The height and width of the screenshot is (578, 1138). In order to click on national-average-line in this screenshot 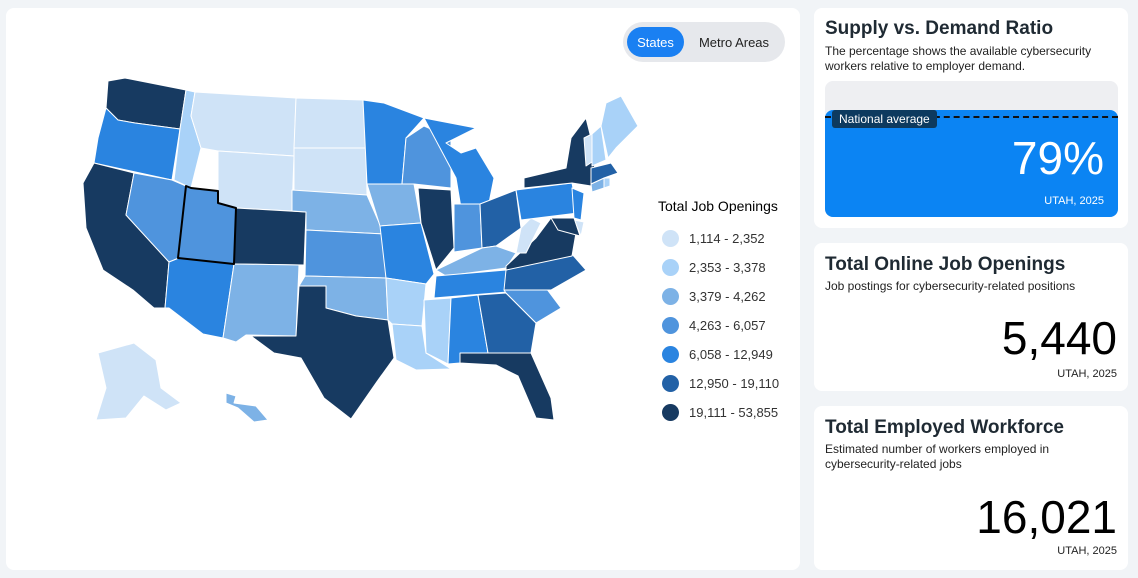, I will do `click(971, 117)`.